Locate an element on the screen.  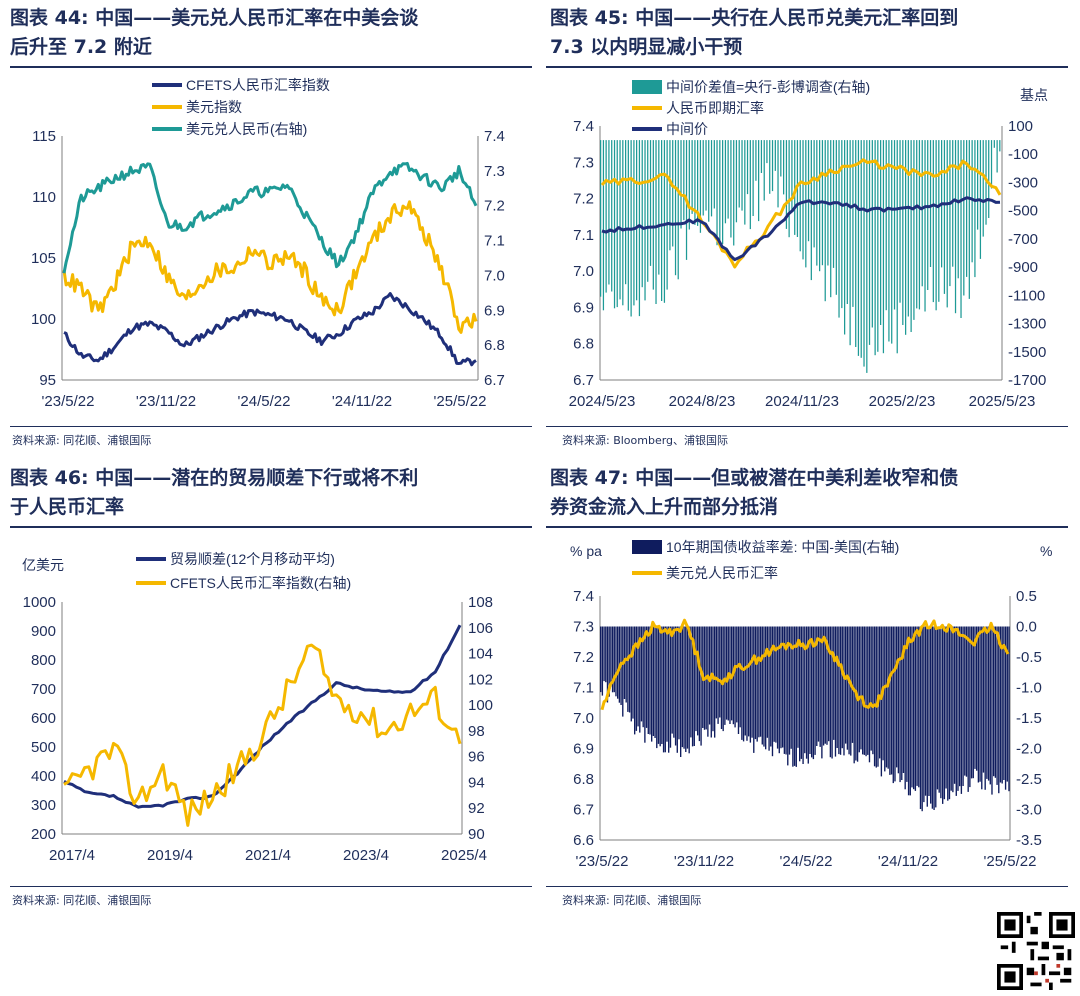
x-tick-label: '23/11/22 is located at coordinates (166, 401).